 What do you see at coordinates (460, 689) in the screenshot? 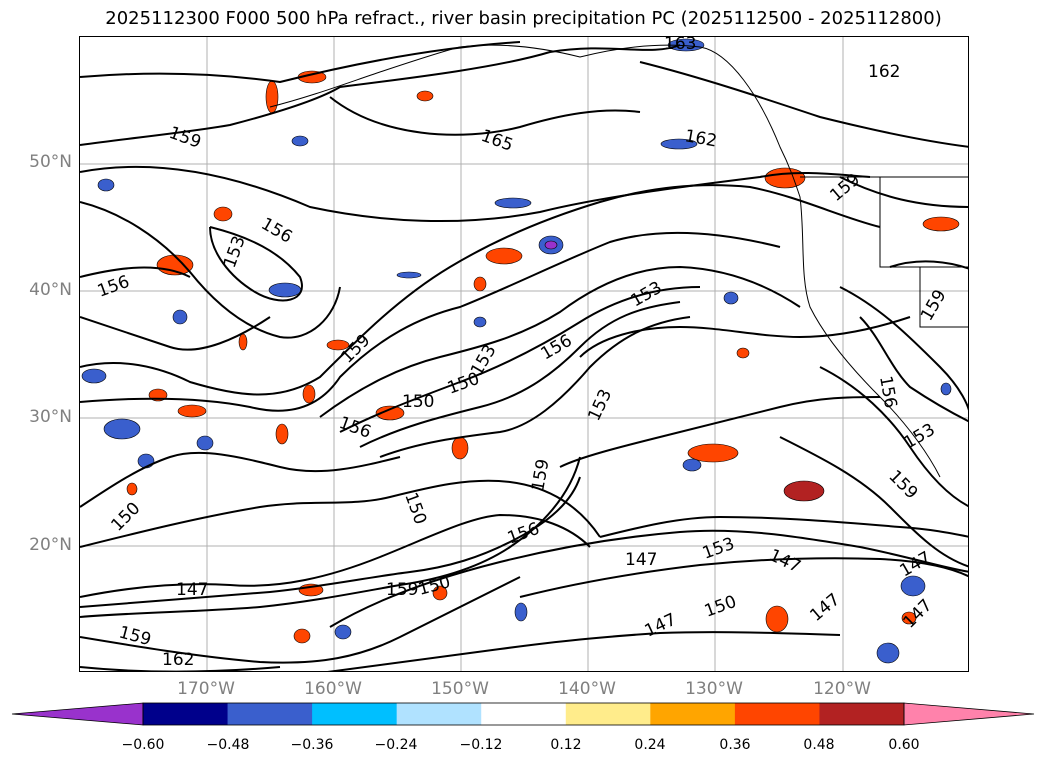
I see `lon-label-150w: 150°W` at bounding box center [460, 689].